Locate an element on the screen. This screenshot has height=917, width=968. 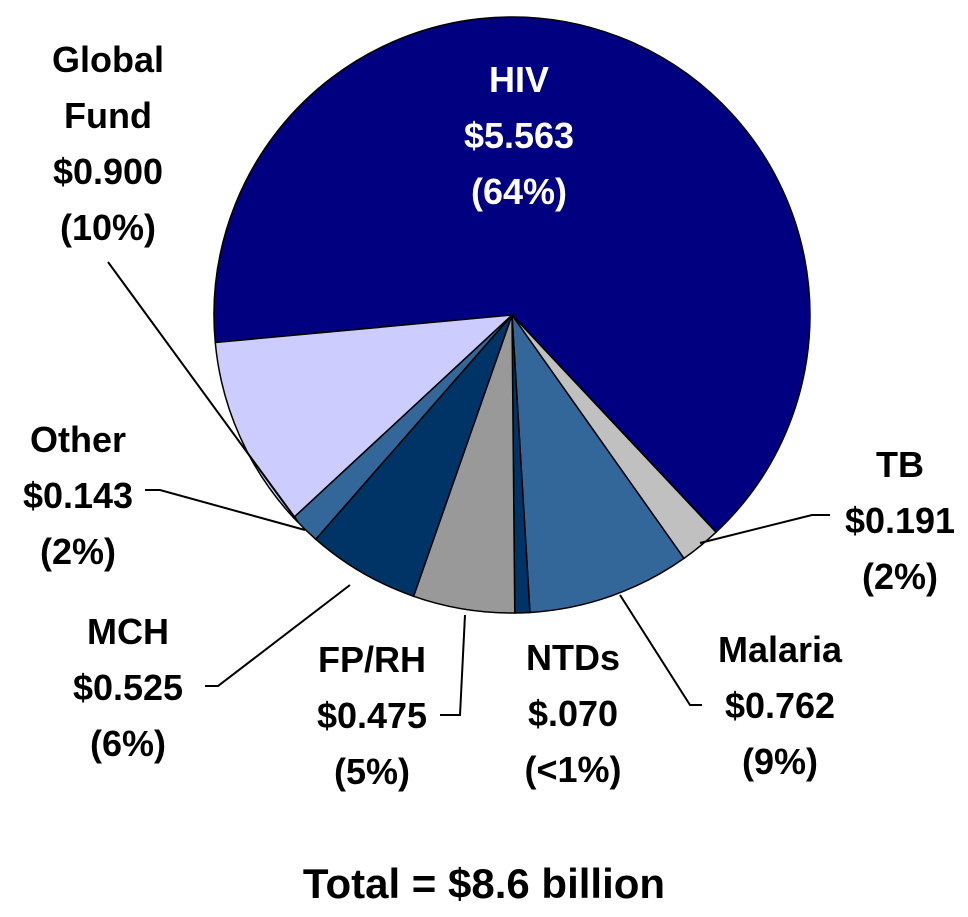
slice-label: Other $0.143 (2%) is located at coordinates (78, 496).